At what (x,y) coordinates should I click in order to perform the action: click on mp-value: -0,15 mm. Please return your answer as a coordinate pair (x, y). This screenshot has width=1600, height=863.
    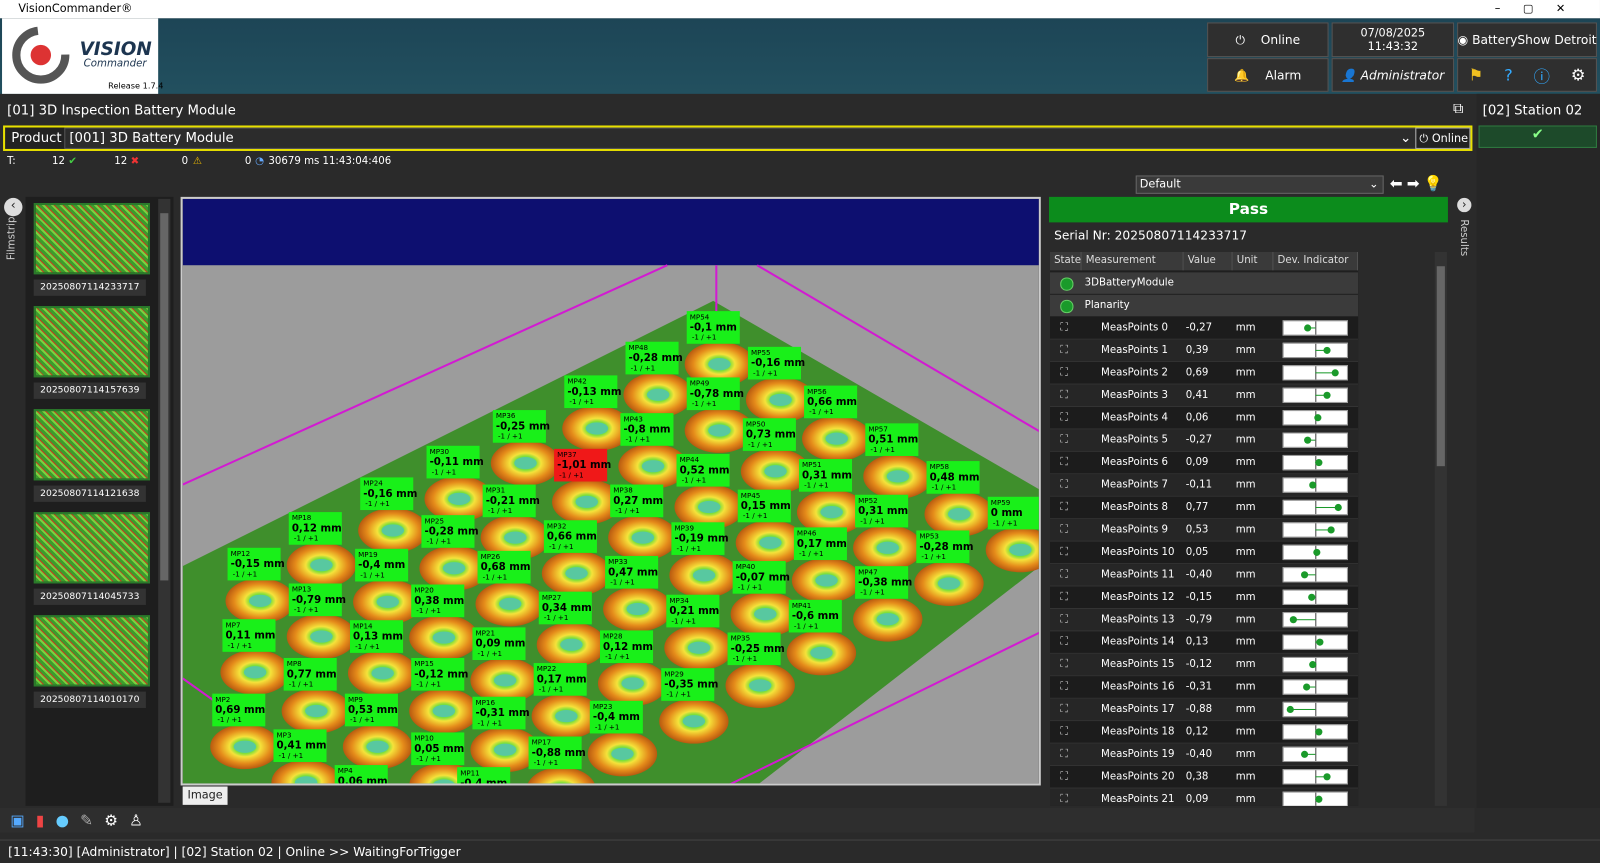
    Looking at the image, I should click on (258, 564).